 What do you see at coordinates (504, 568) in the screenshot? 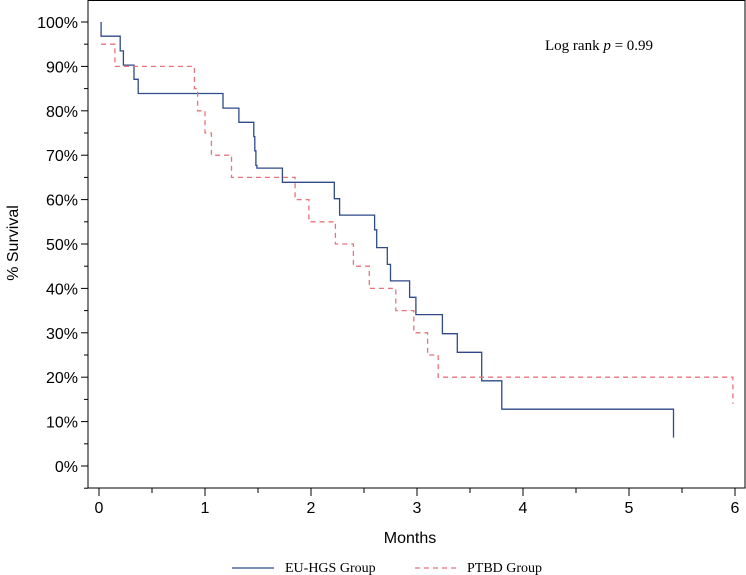
I see `legend-label-ptbd: PTBD Group` at bounding box center [504, 568].